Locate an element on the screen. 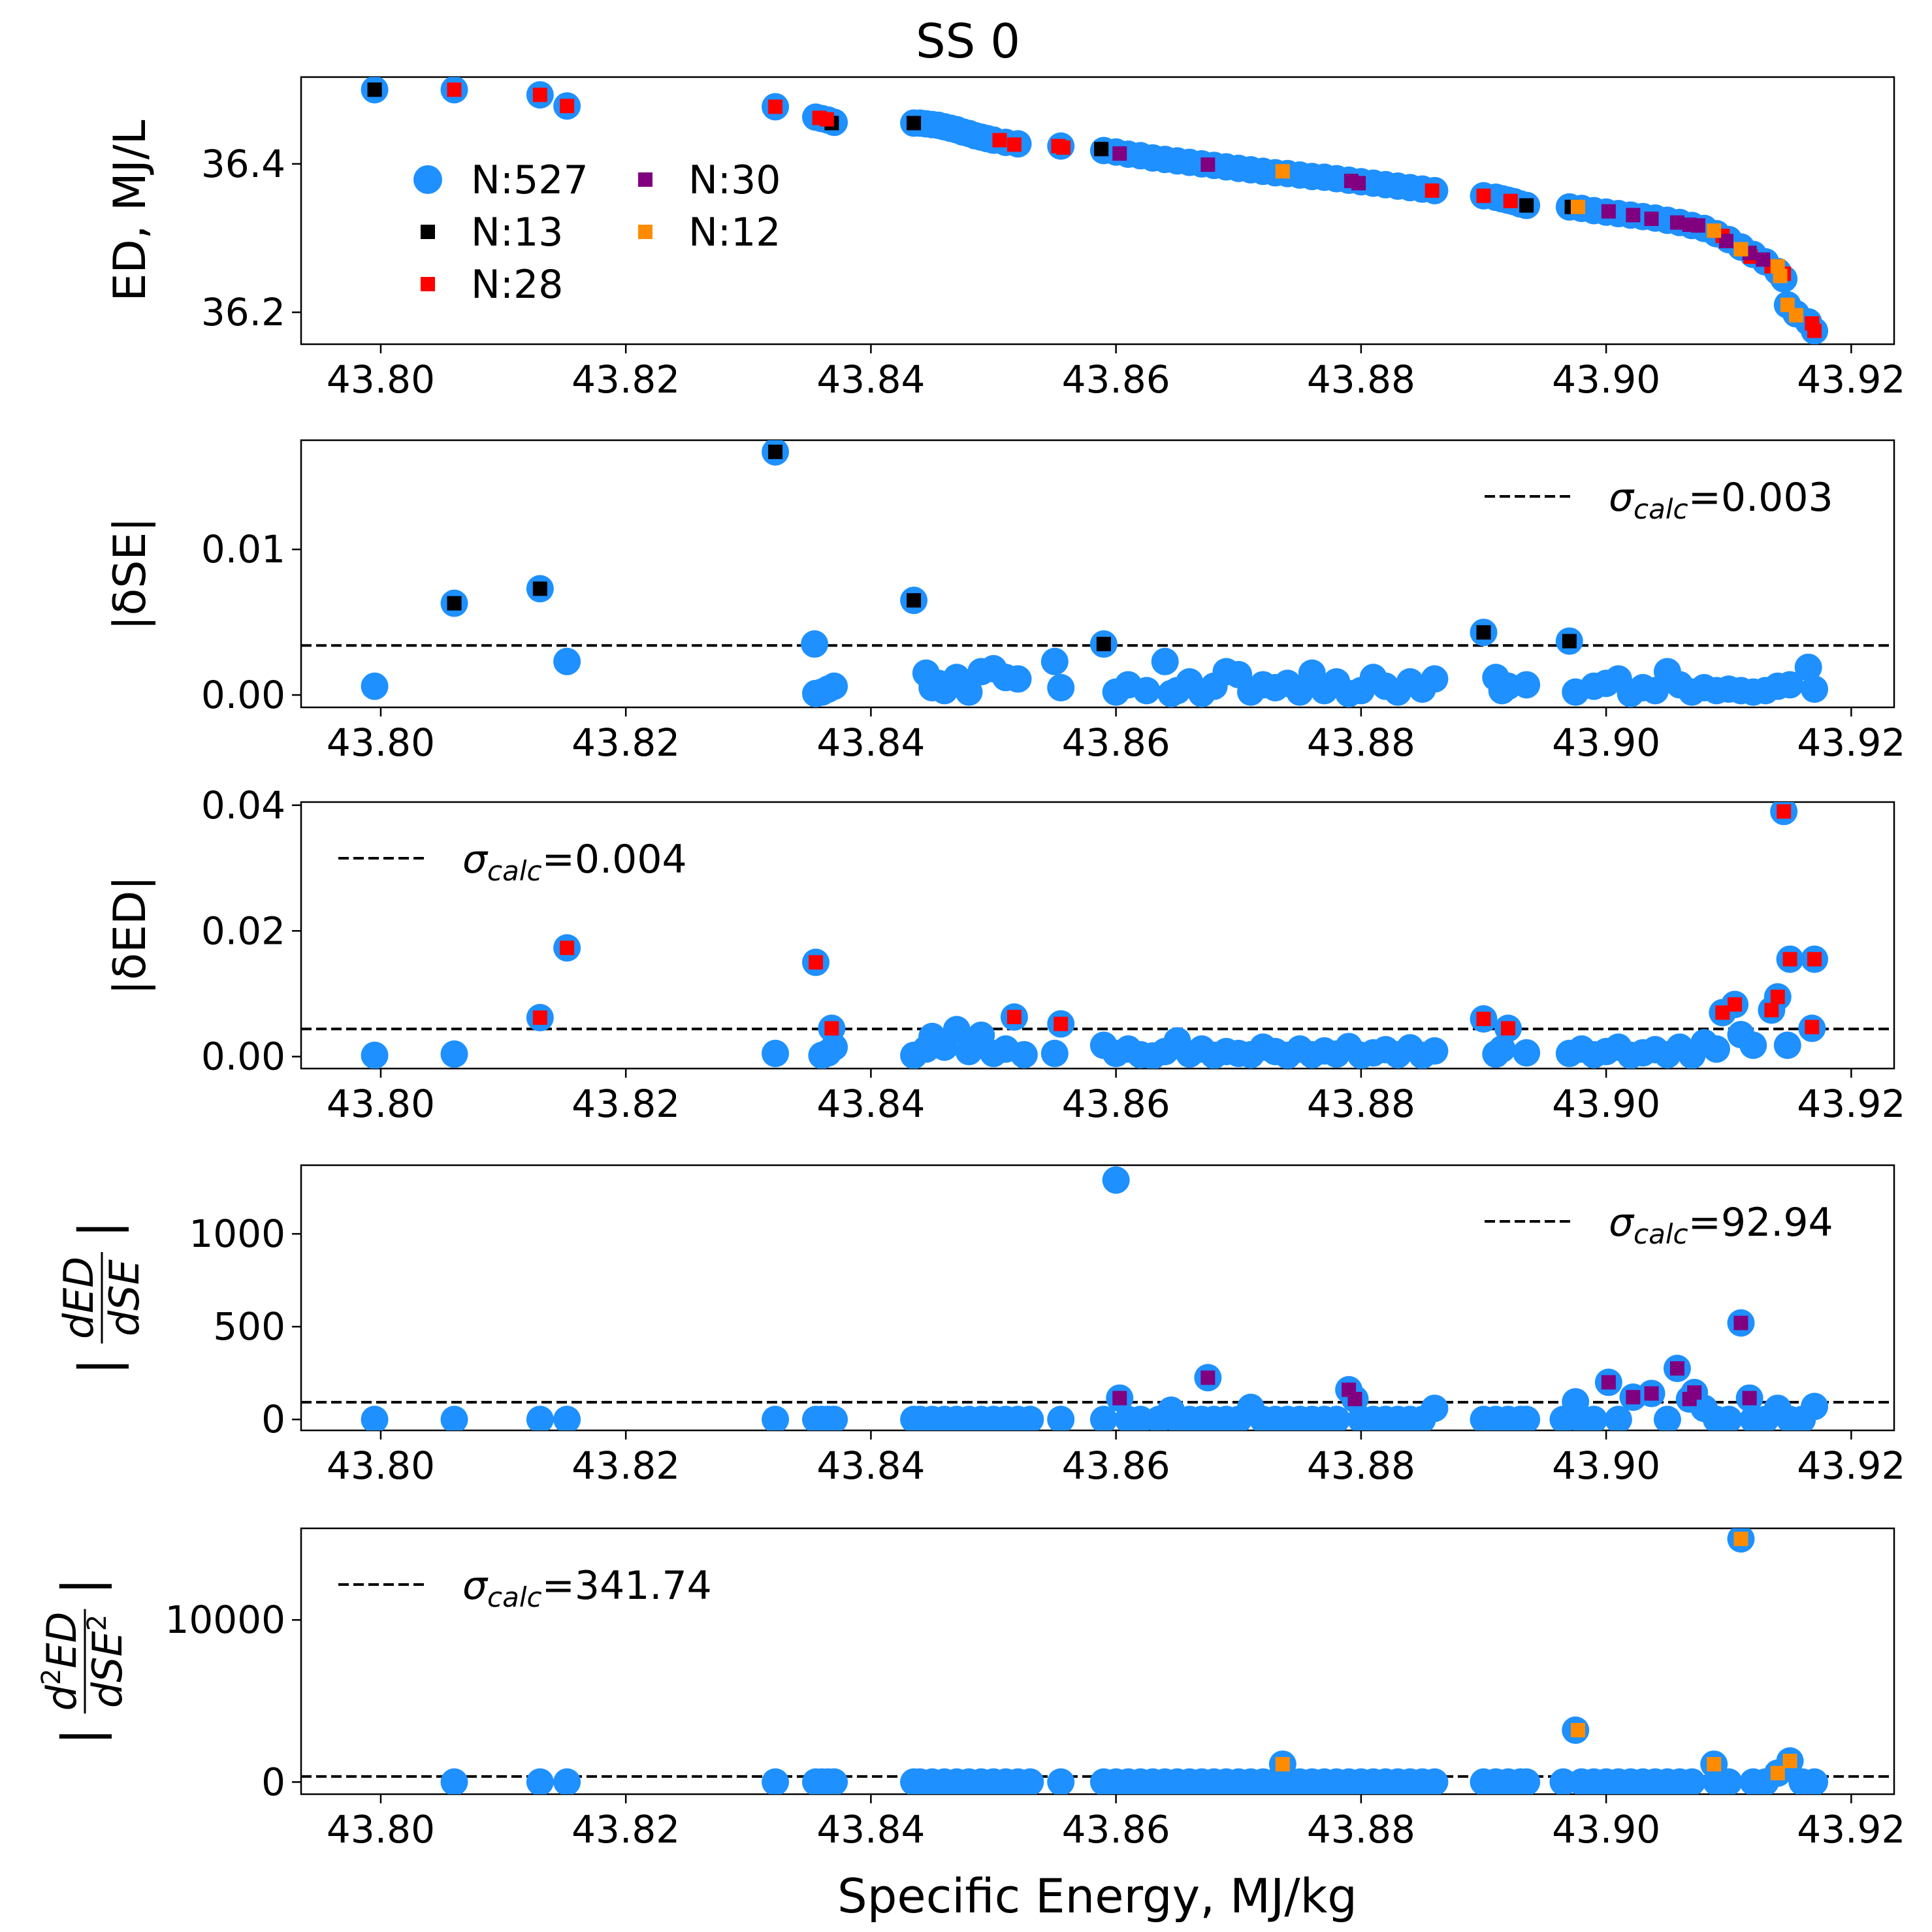  x-tick-label: 43.82 is located at coordinates (626, 742).